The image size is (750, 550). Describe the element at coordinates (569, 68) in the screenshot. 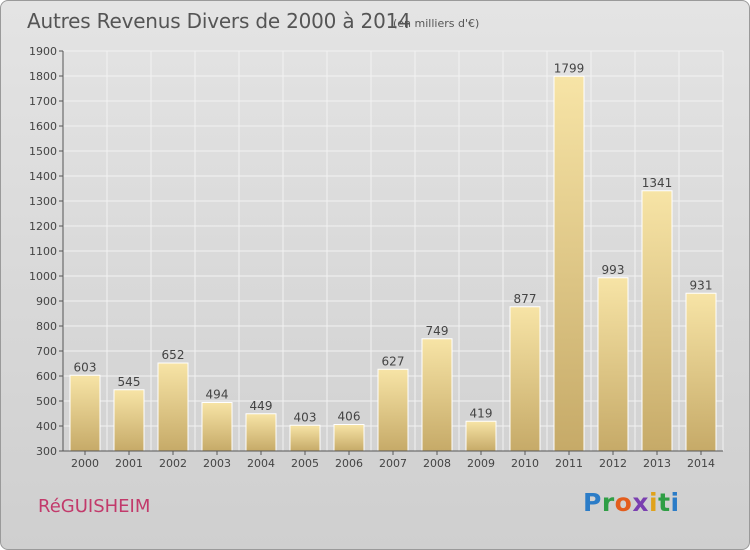

I see `data-label: 1799` at that location.